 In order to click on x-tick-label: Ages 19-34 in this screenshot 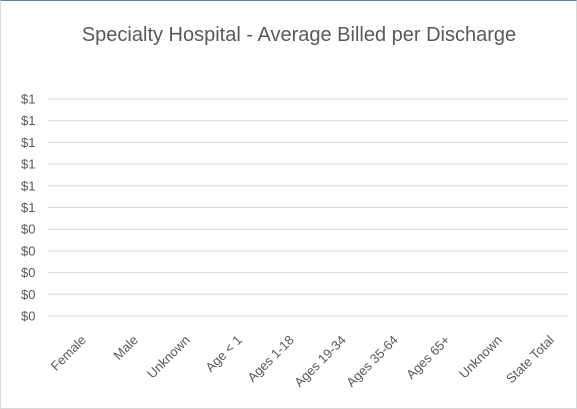, I will do `click(320, 361)`.